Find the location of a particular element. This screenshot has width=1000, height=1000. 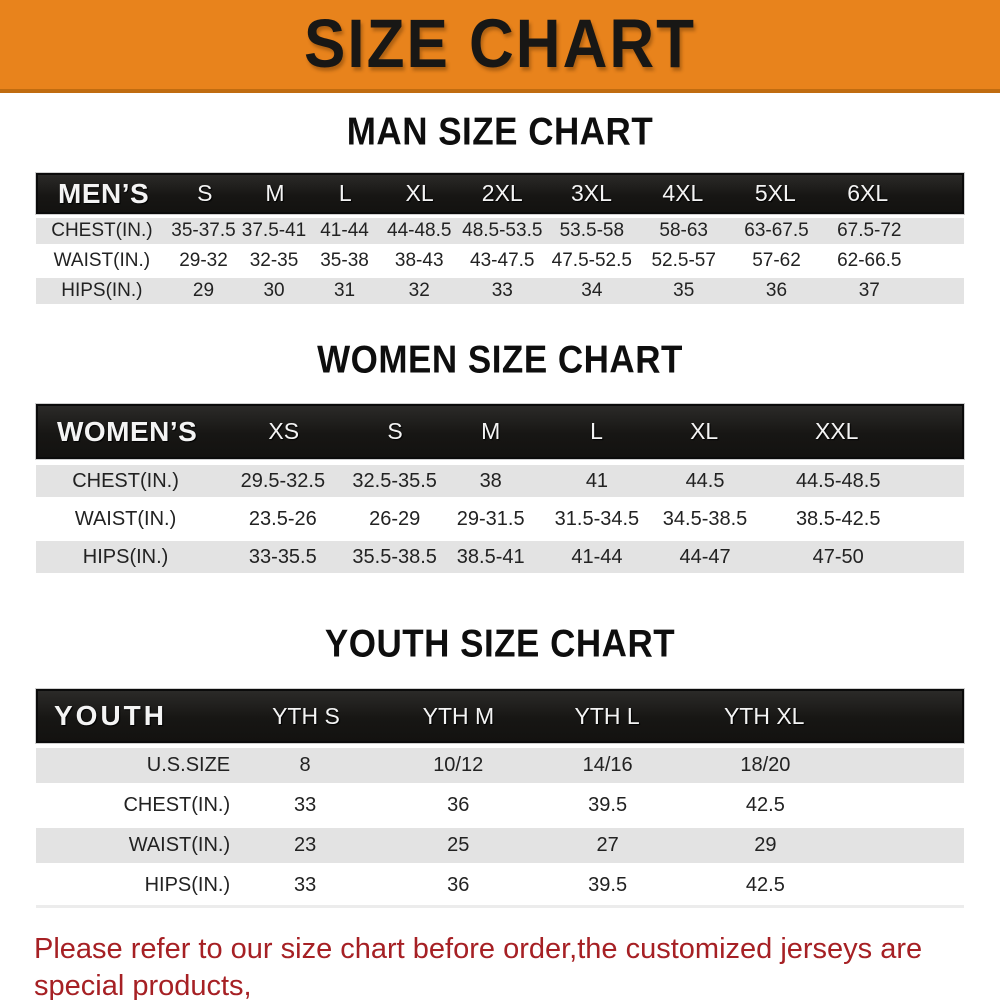

value-cell: 48.5-53.5 is located at coordinates (502, 230).